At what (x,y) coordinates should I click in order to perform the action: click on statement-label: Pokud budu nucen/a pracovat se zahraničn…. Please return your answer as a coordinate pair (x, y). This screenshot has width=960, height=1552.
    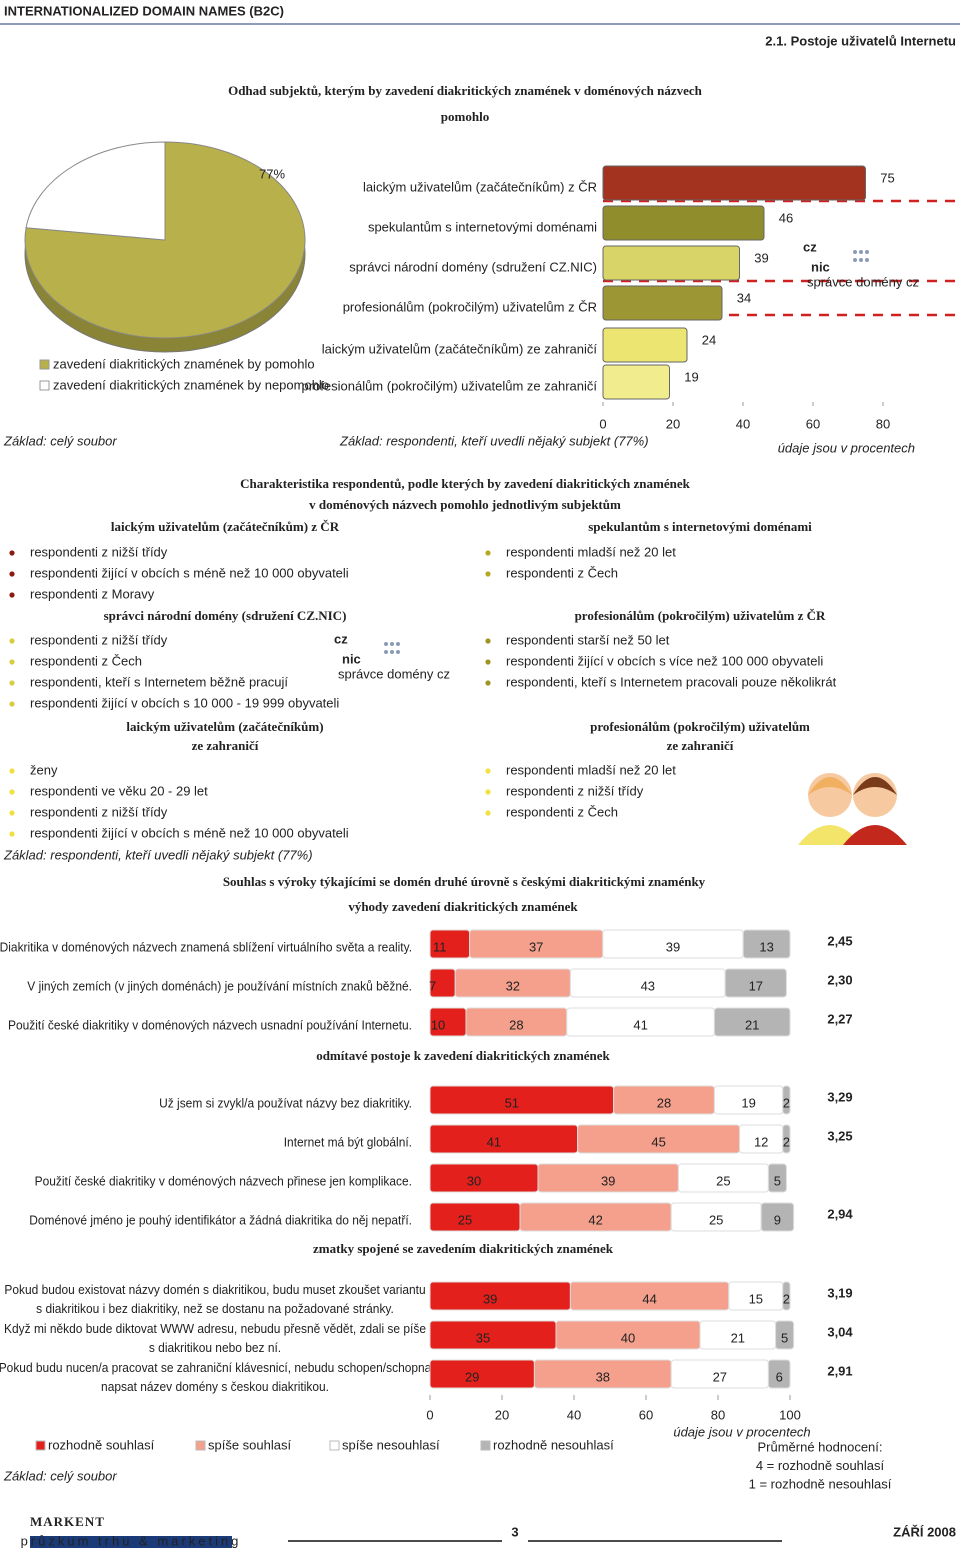
    Looking at the image, I should click on (215, 1367).